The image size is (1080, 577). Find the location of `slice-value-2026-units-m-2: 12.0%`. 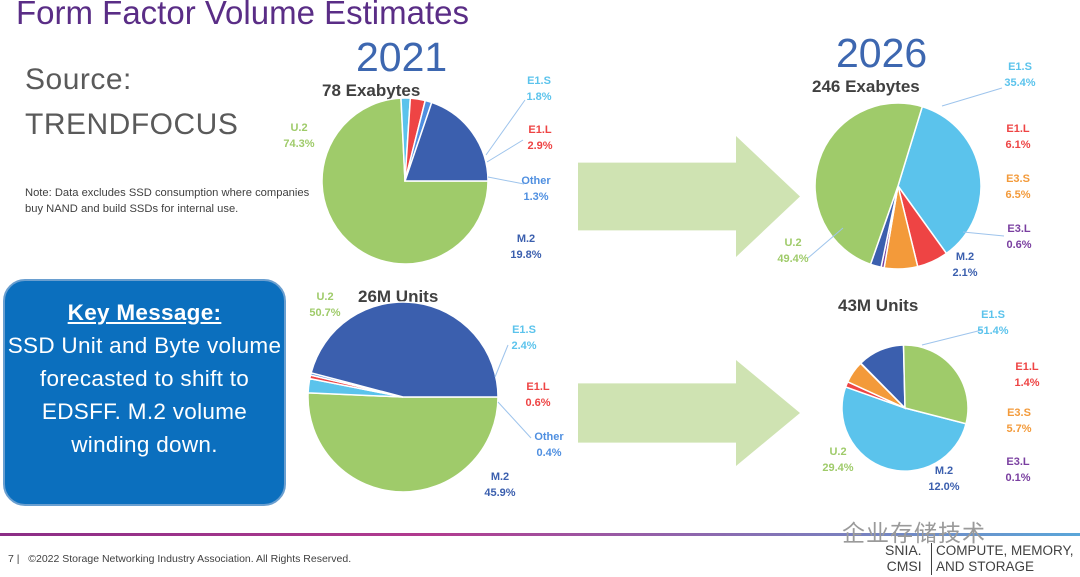

slice-value-2026-units-m-2: 12.0% is located at coordinates (943, 487).